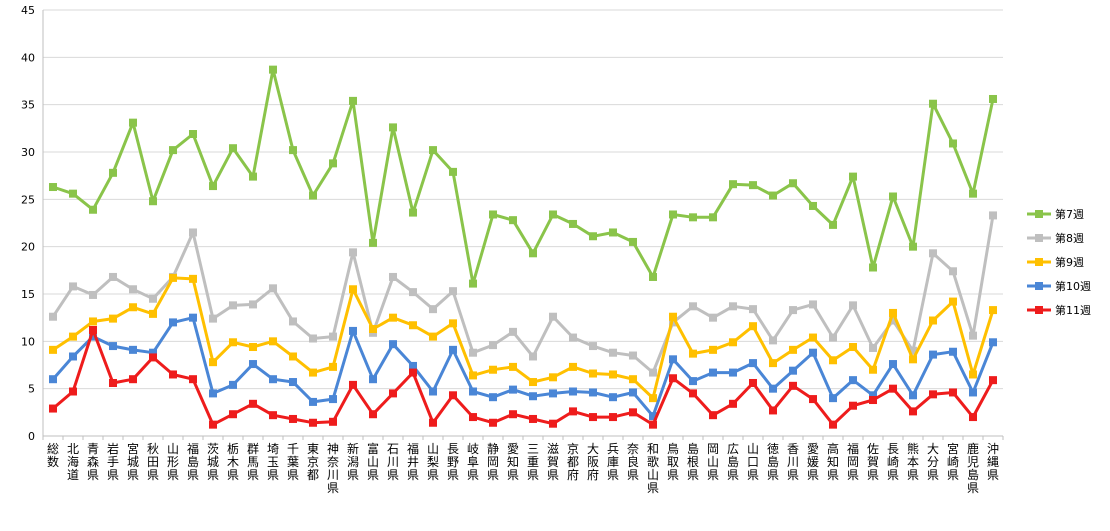 The image size is (1110, 531). I want to click on x-tick-label: 和歌山県, so click(653, 468).